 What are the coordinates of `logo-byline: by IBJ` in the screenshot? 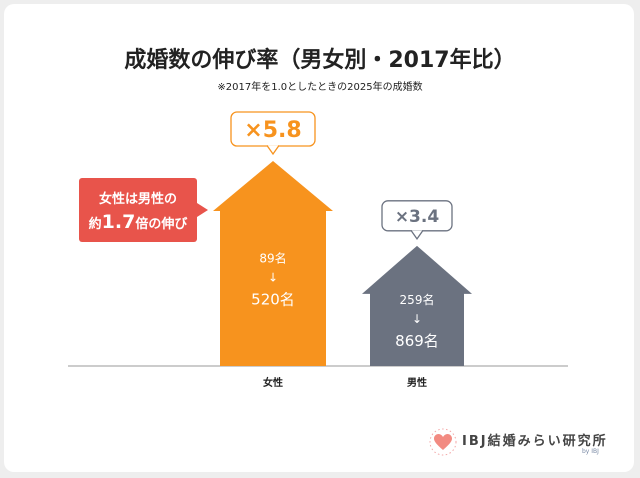 It's located at (590, 451).